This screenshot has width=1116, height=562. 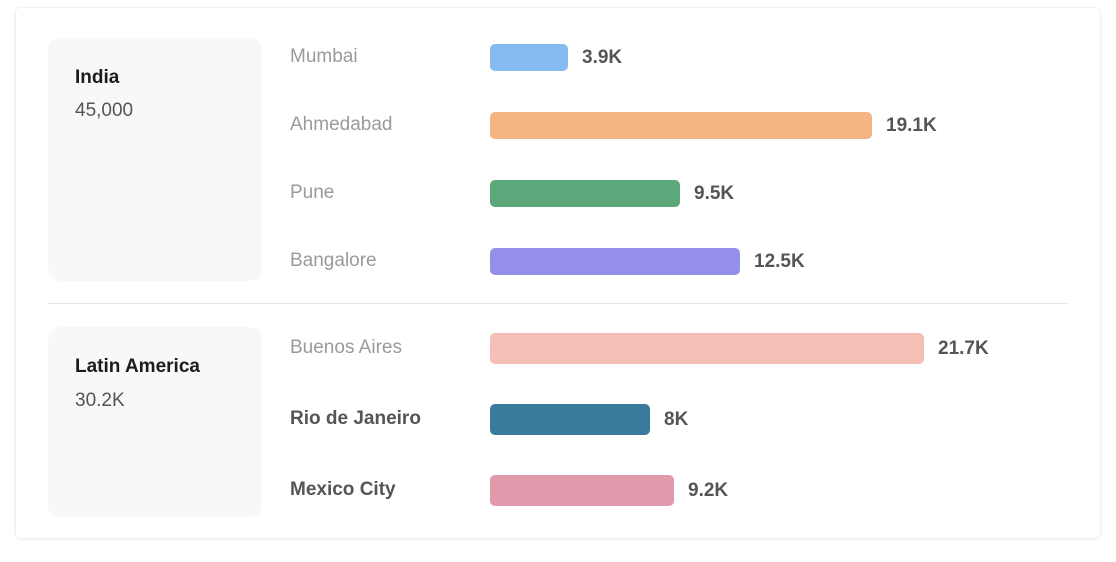 I want to click on region-name: Latin America, so click(x=137, y=366).